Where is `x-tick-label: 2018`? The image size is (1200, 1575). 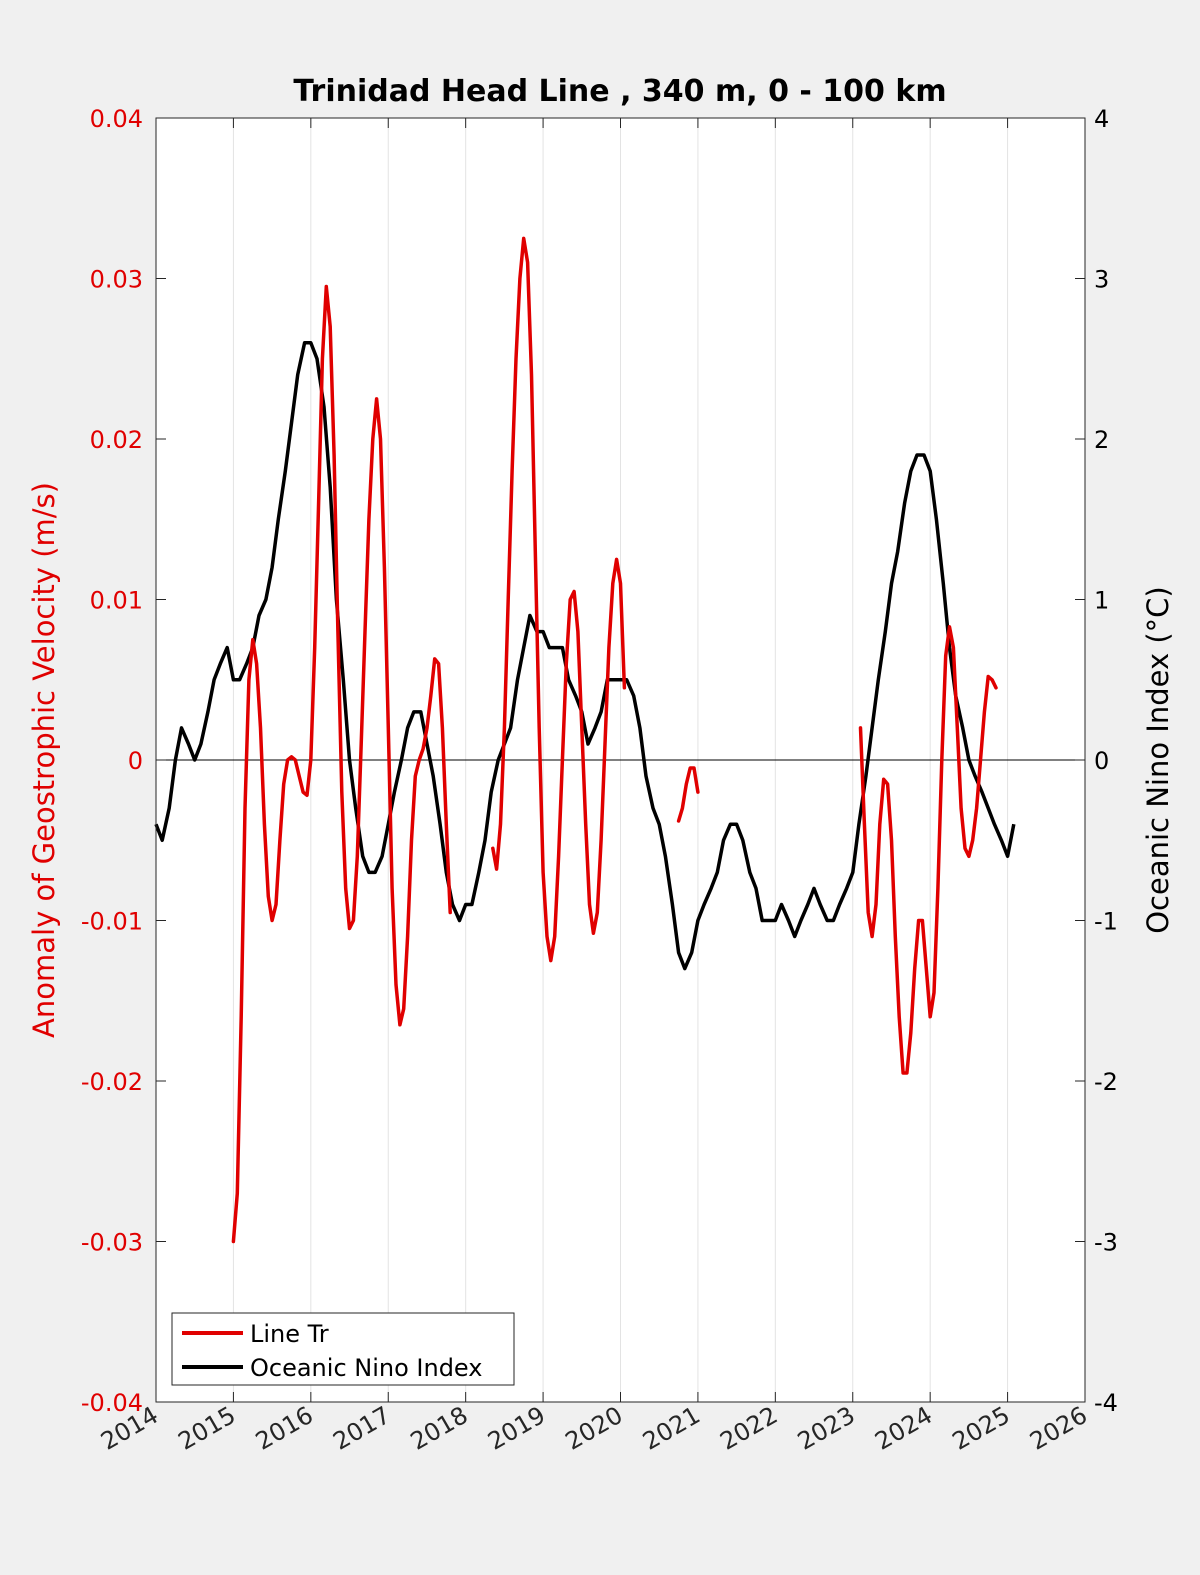 x-tick-label: 2018 is located at coordinates (439, 1428).